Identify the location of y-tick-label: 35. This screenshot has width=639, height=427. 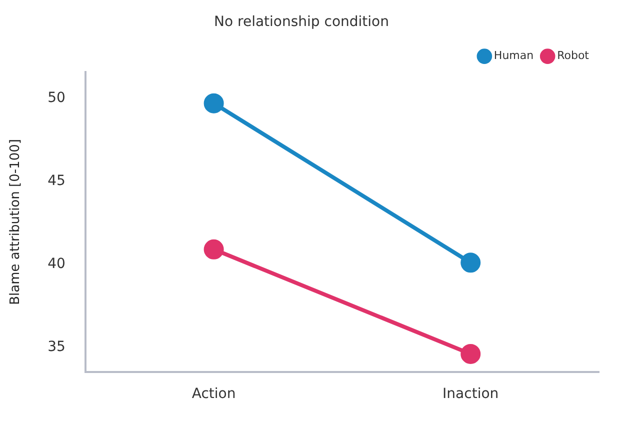
(57, 346).